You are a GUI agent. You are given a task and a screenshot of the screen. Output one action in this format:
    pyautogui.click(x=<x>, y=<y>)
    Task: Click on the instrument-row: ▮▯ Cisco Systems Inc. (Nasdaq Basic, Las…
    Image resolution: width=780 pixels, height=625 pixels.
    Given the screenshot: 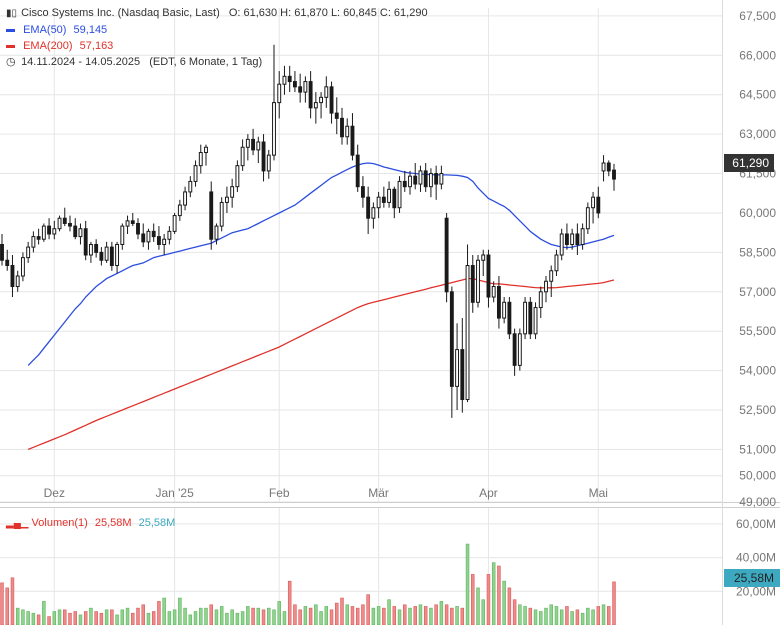 What is the action you would take?
    pyautogui.click(x=217, y=13)
    